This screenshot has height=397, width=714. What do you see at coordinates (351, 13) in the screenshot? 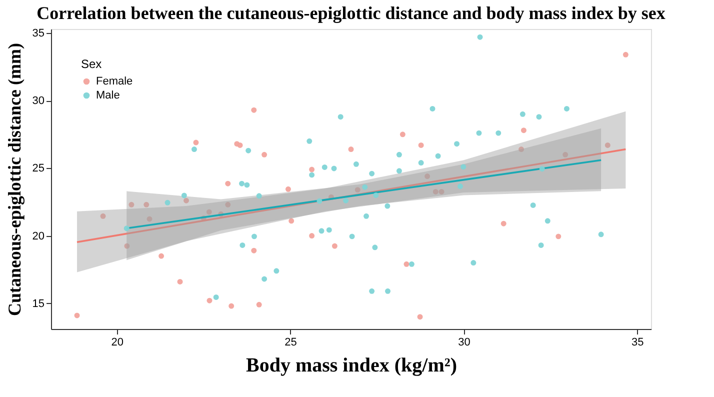
I see `chart-title: Correlation between the cutaneous-epiglottic distance and body mass index by sex` at bounding box center [351, 13].